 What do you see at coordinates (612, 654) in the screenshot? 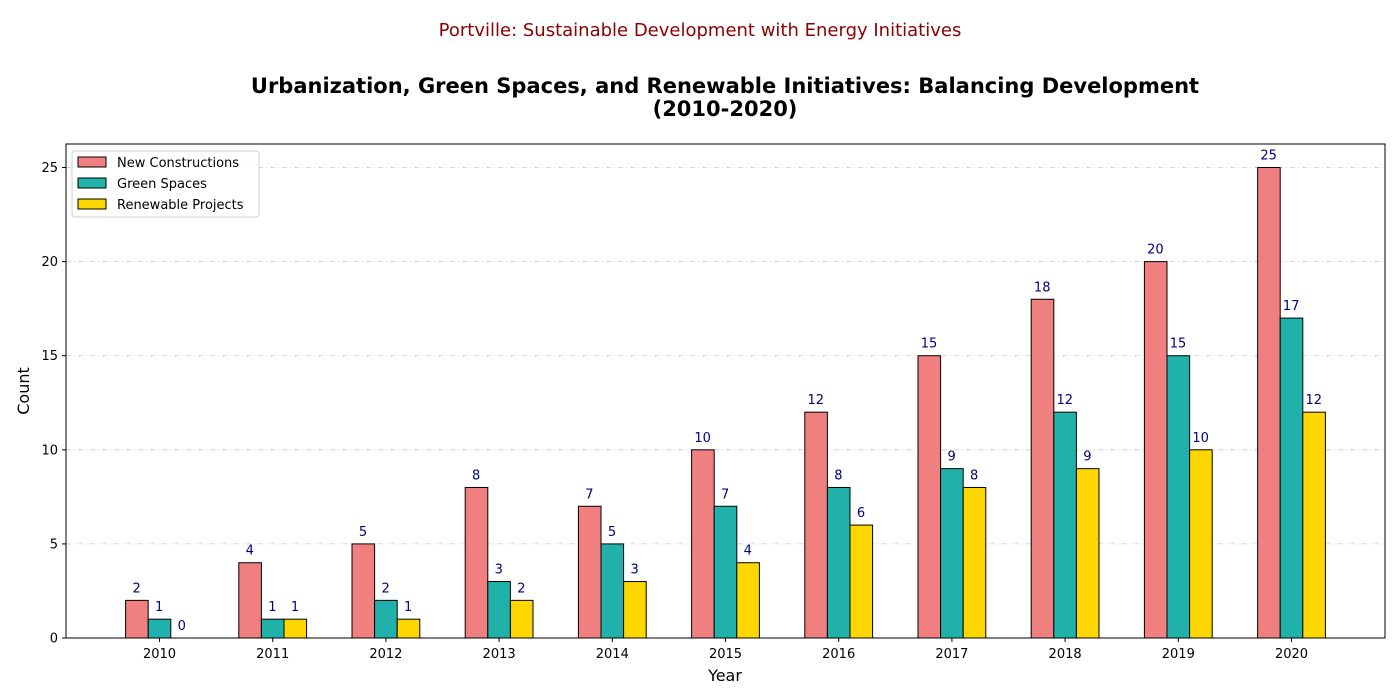
I see `x-tick-label: 2014` at bounding box center [612, 654].